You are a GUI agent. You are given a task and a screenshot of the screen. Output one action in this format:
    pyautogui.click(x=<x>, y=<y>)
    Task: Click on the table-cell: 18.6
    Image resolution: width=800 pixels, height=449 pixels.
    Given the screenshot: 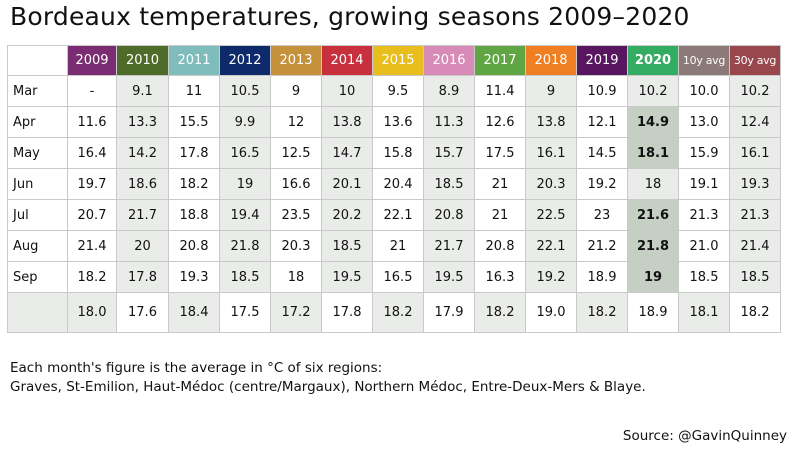 What is the action you would take?
    pyautogui.click(x=142, y=184)
    